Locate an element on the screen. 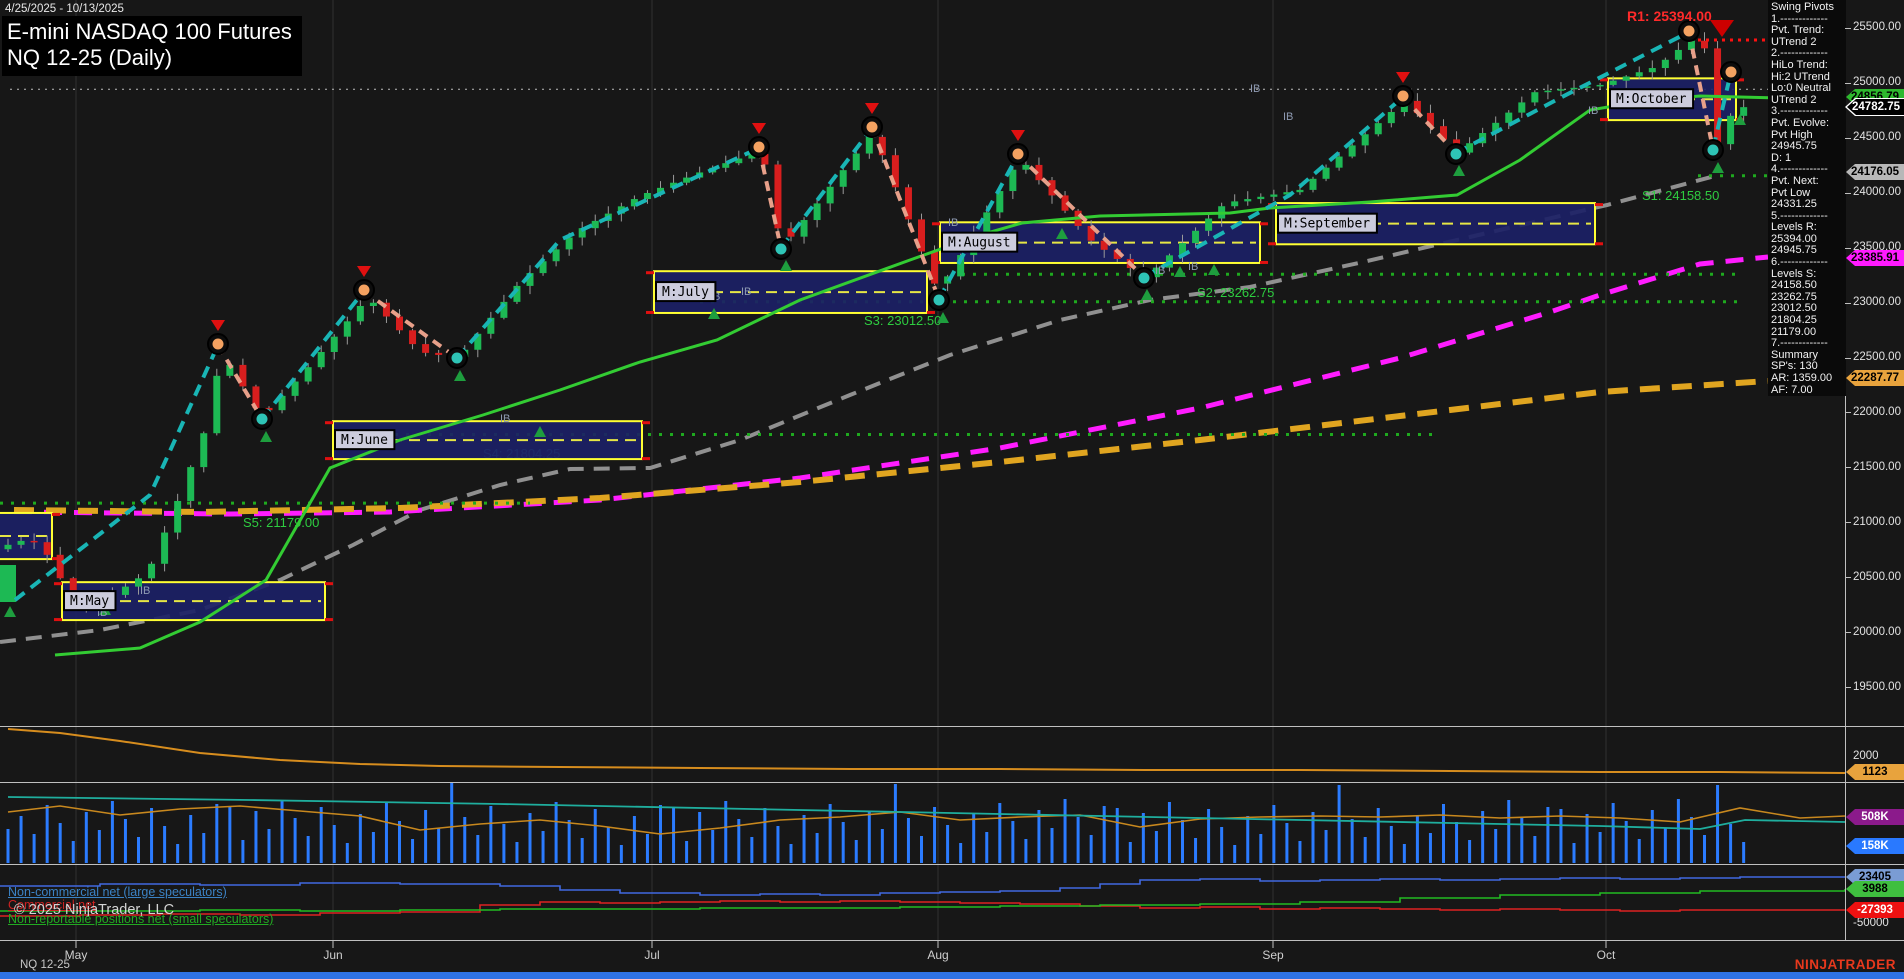  price-tick-label: 25500.00 is located at coordinates (1877, 27).